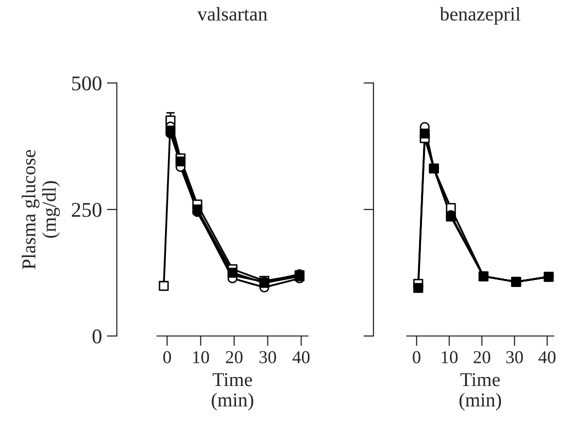 This screenshot has width=565, height=434. Describe the element at coordinates (480, 15) in the screenshot. I see `chart-title: benazepril` at that location.